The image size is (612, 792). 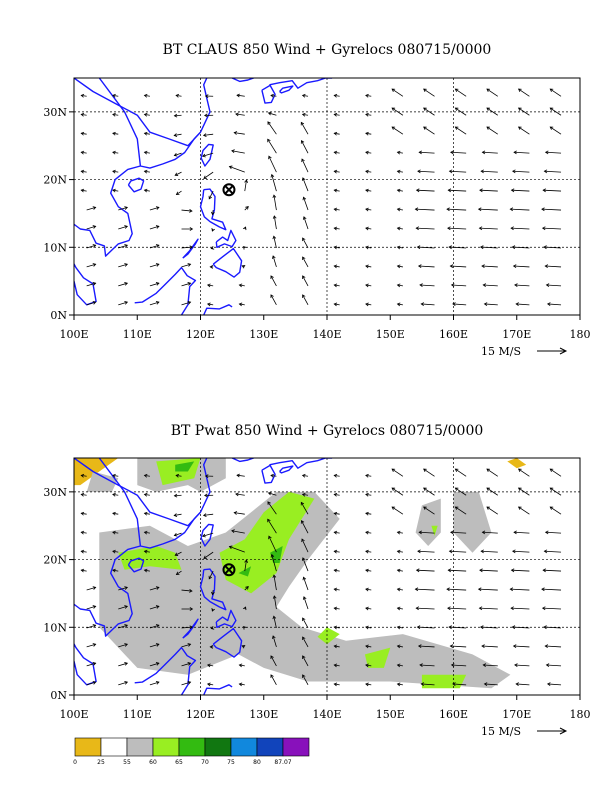 What do you see at coordinates (263, 714) in the screenshot?
I see `x-tick-label: 130E` at bounding box center [263, 714].